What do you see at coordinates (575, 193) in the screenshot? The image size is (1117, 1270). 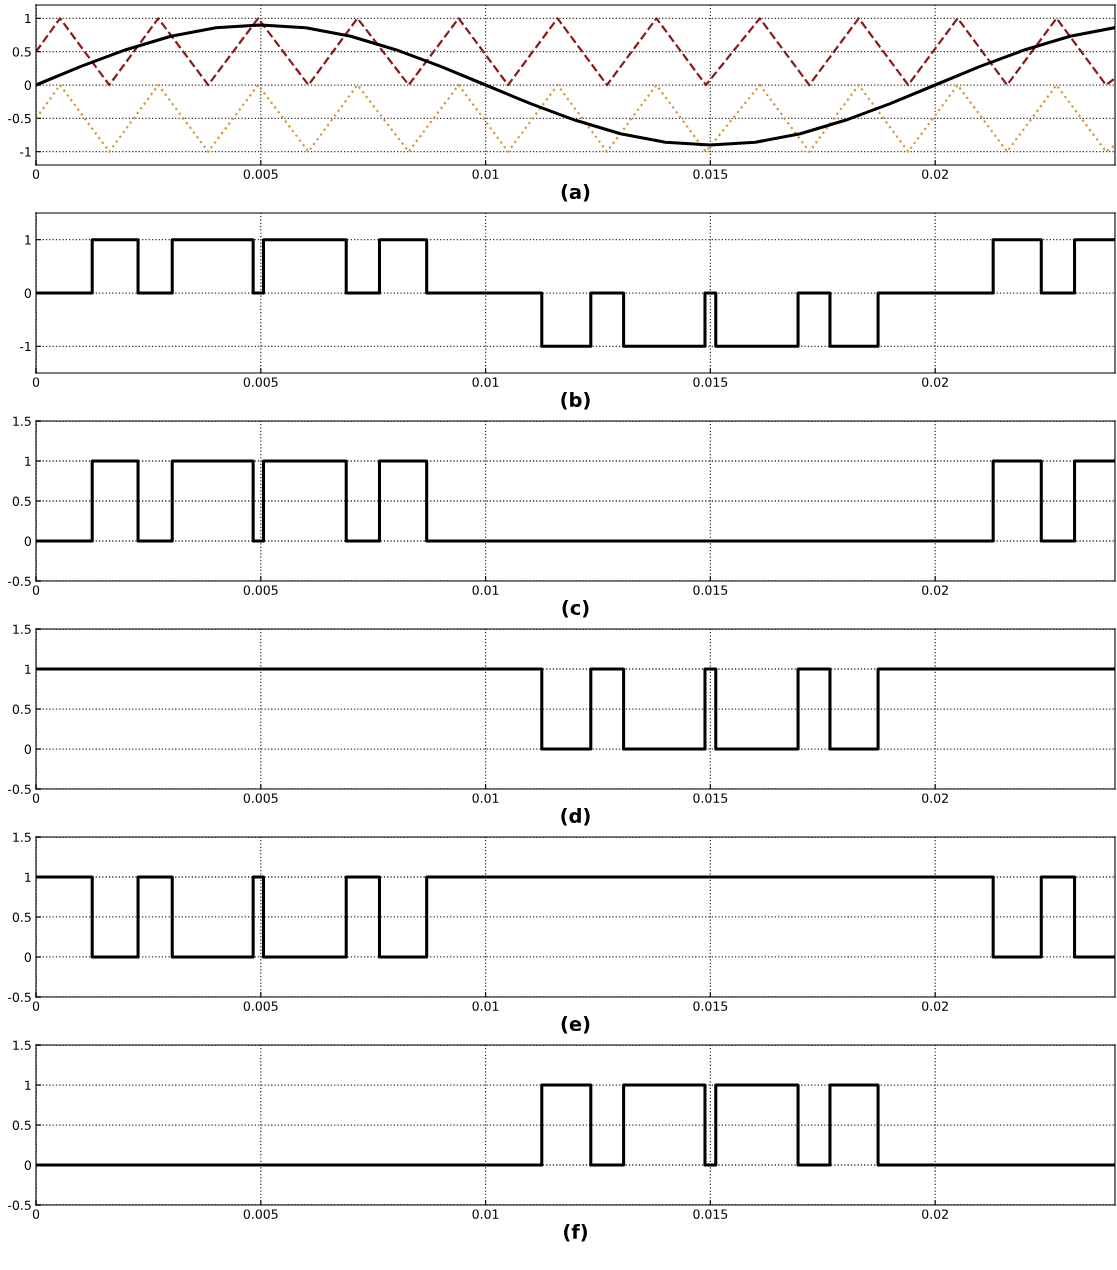 I see `x-axis-title: (a)` at bounding box center [575, 193].